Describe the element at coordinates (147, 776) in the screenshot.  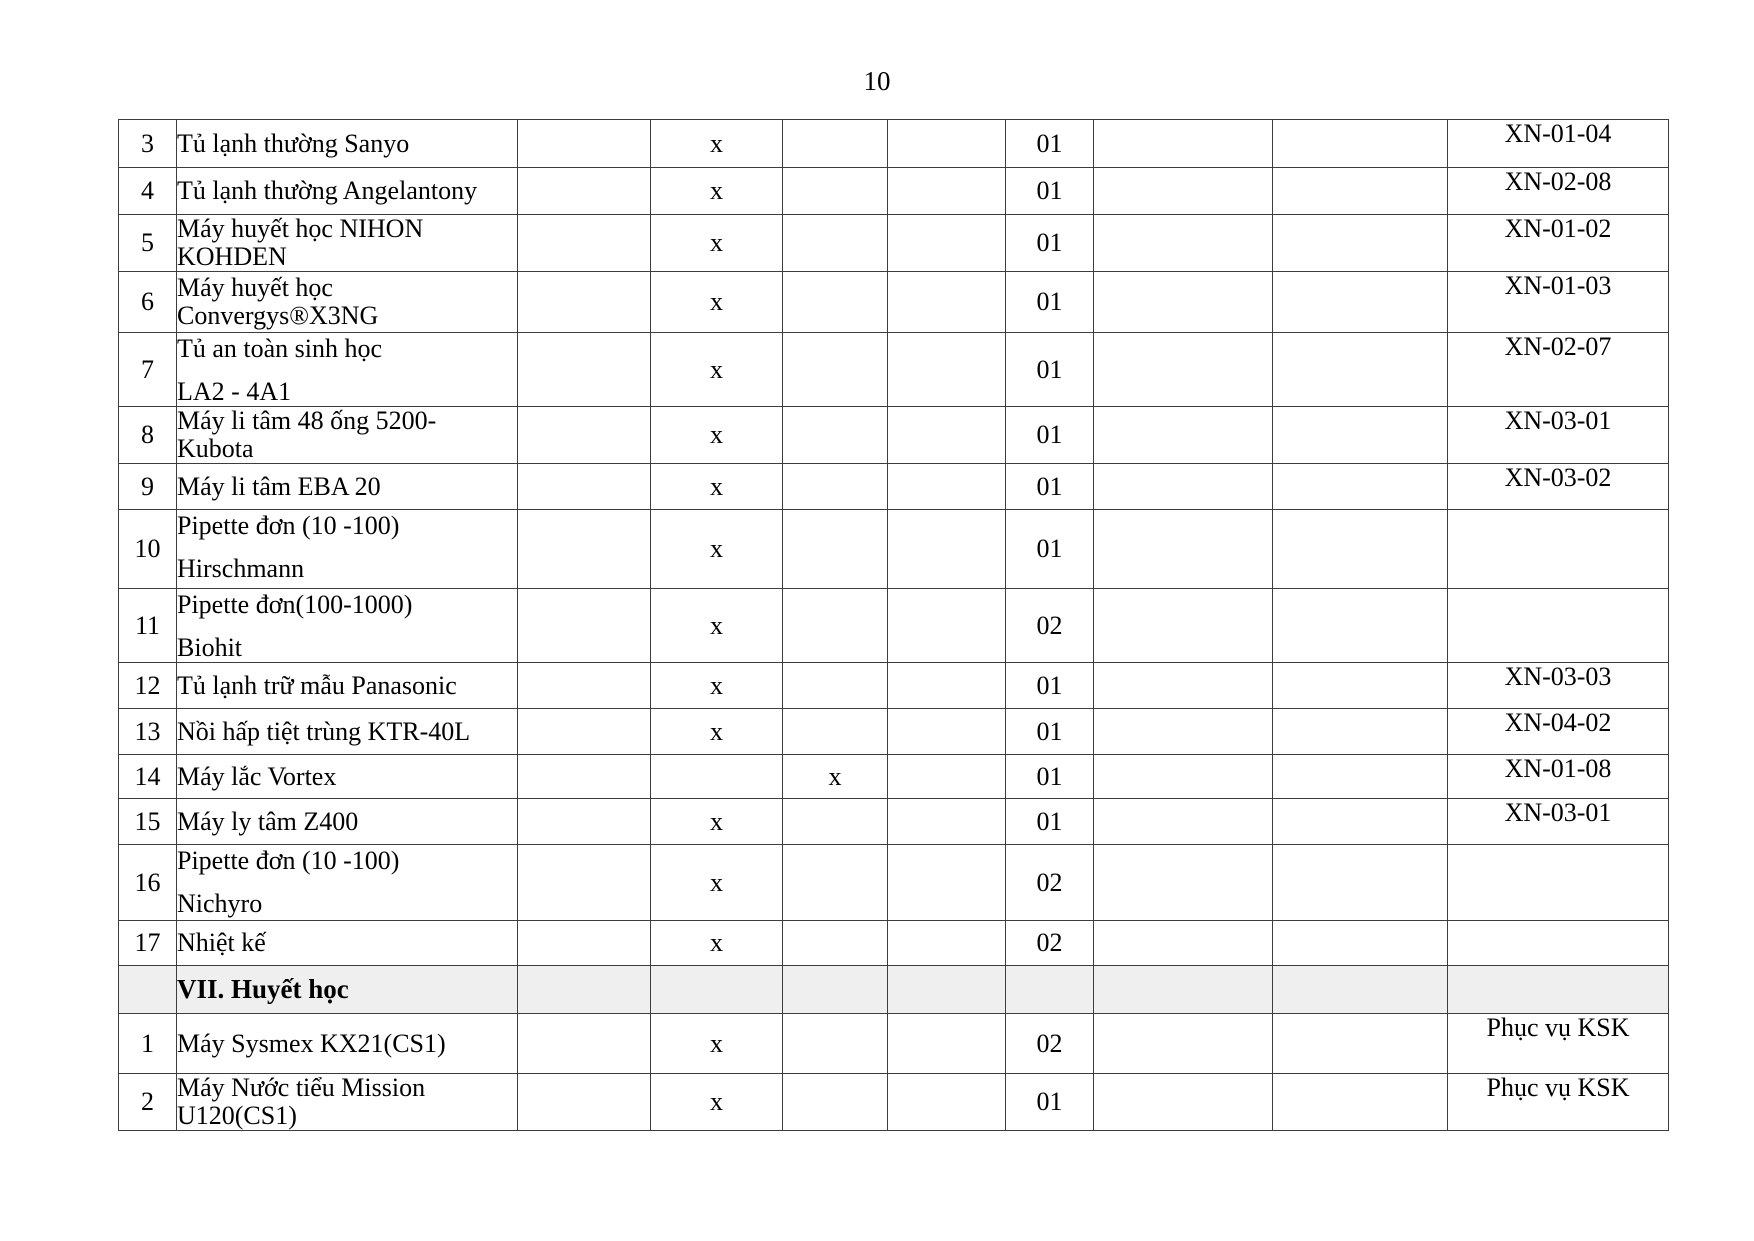
I see `stt-cell: 14` at that location.